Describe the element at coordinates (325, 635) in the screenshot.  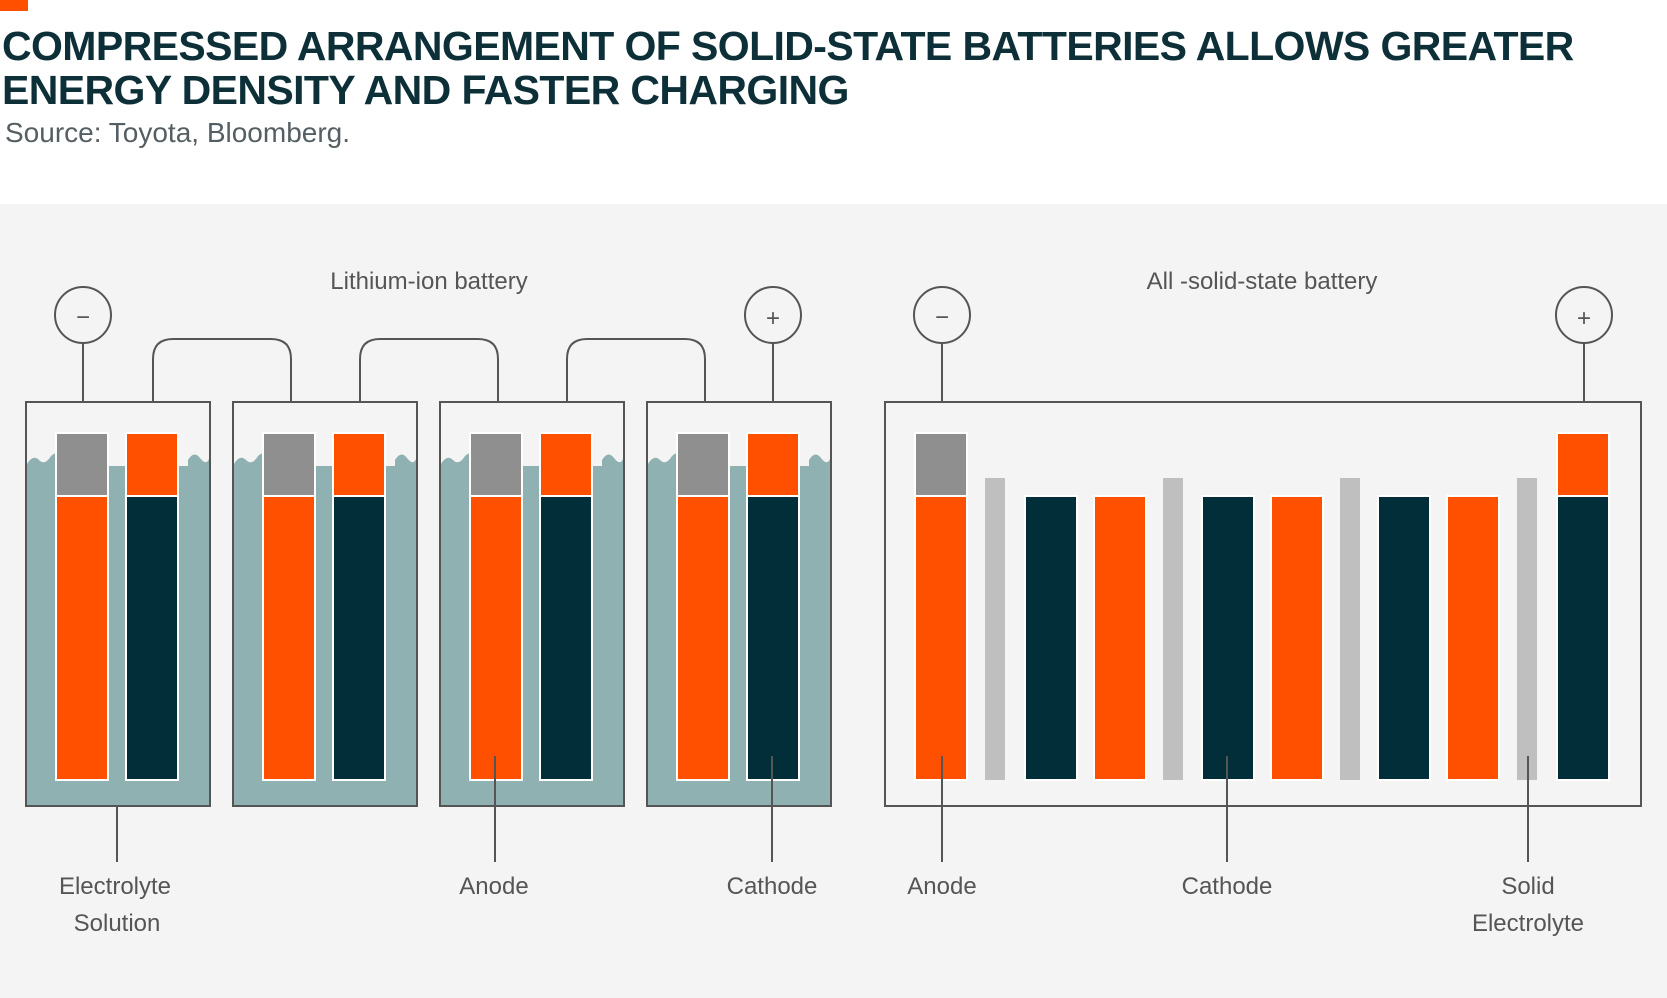
I see `li-cell-2-electrolyte-fill` at that location.